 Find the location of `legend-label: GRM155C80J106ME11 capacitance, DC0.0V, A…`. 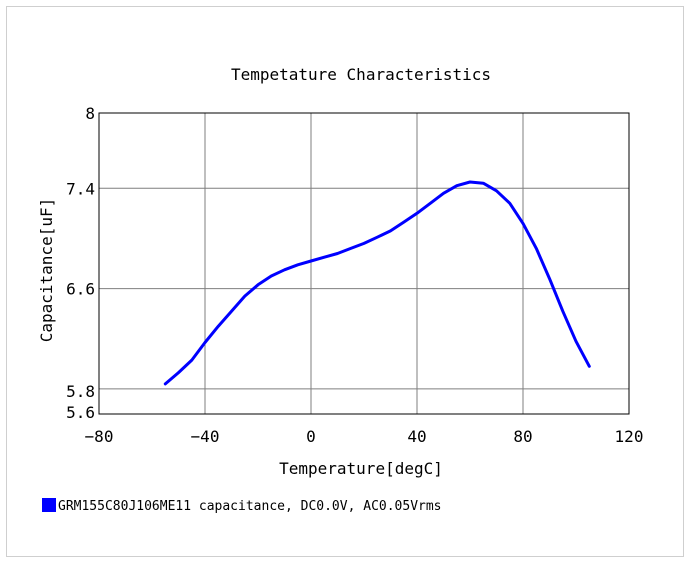

legend-label: GRM155C80J106ME11 capacitance, DC0.0V, A… is located at coordinates (250, 506).